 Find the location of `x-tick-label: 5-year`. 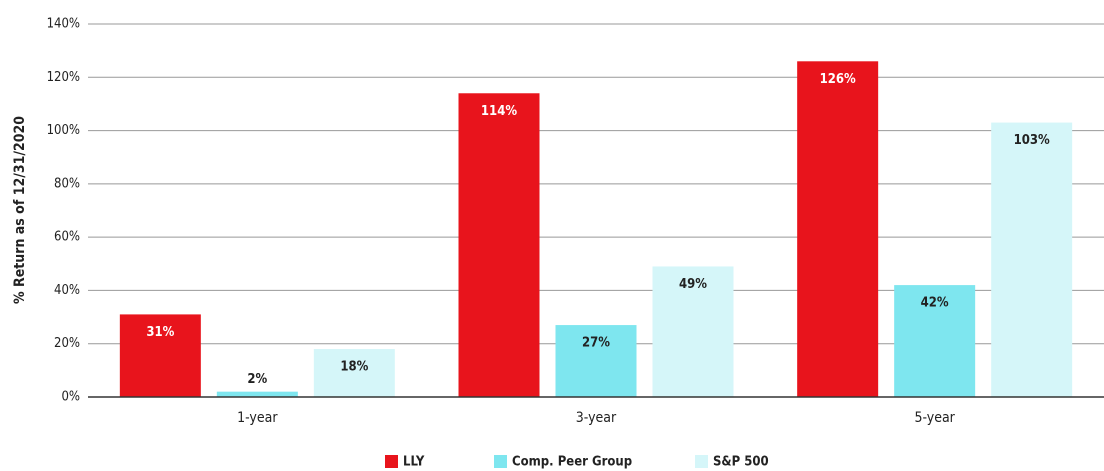

x-tick-label: 5-year is located at coordinates (934, 418).